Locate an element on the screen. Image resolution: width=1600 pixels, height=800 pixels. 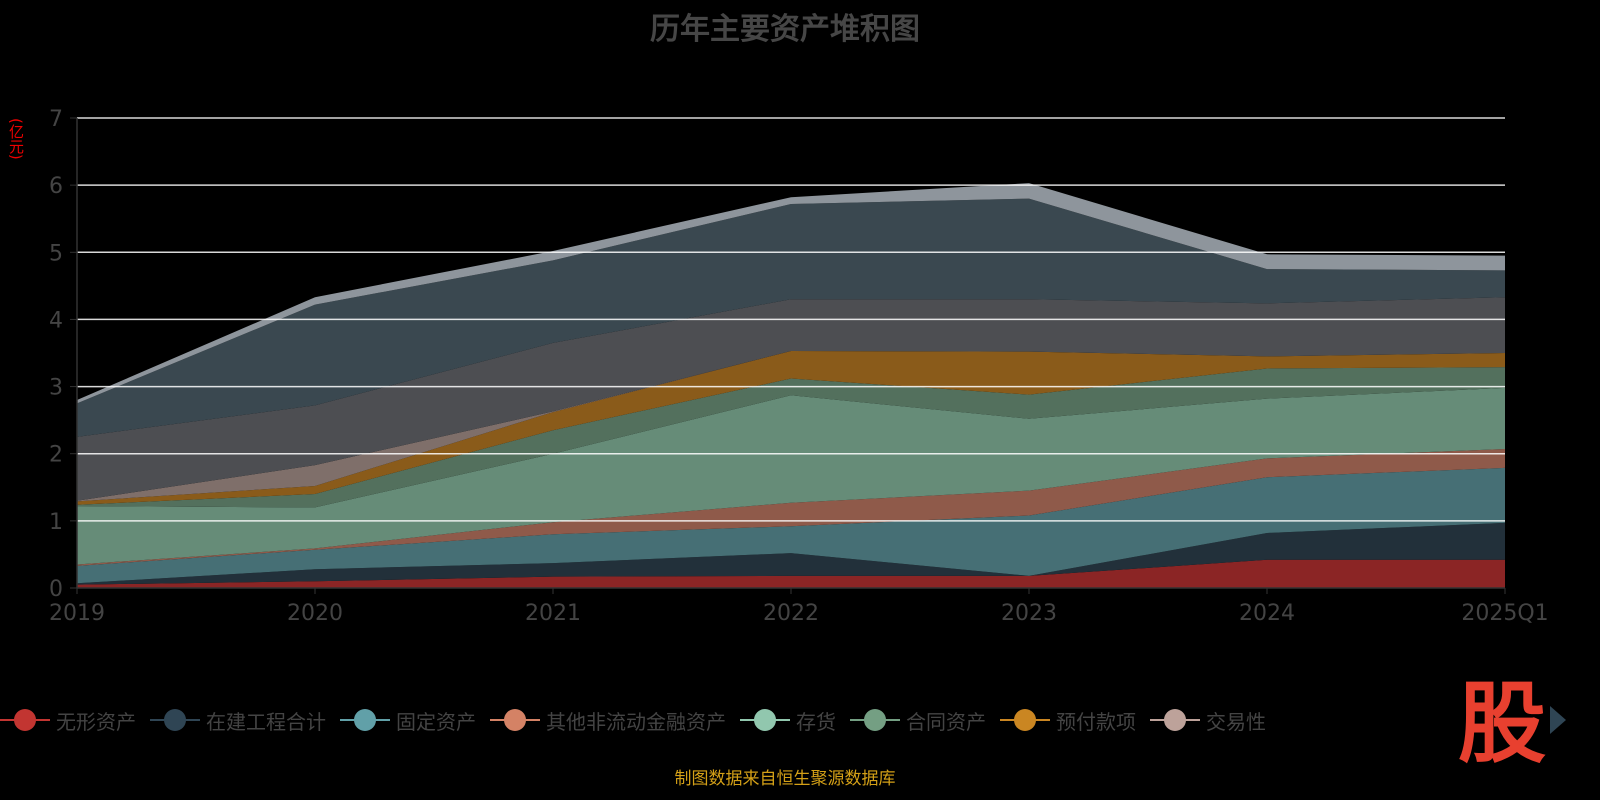
legend-item: 无形资产 is located at coordinates (68, 720).